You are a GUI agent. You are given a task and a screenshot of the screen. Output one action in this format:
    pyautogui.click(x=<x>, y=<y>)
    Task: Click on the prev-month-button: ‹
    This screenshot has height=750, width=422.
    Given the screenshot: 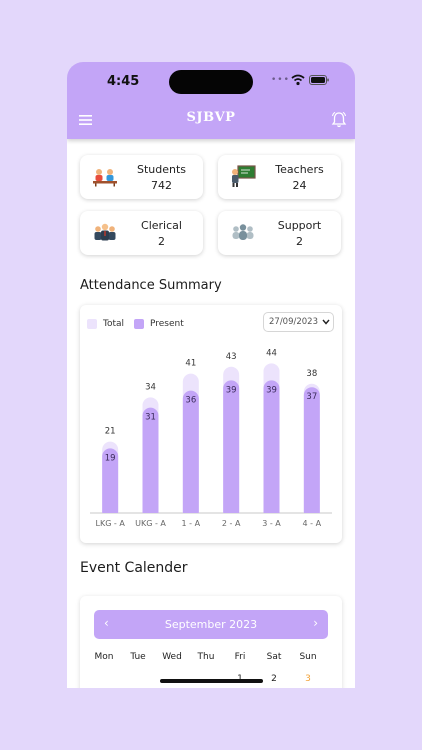 What is the action you would take?
    pyautogui.click(x=106, y=623)
    